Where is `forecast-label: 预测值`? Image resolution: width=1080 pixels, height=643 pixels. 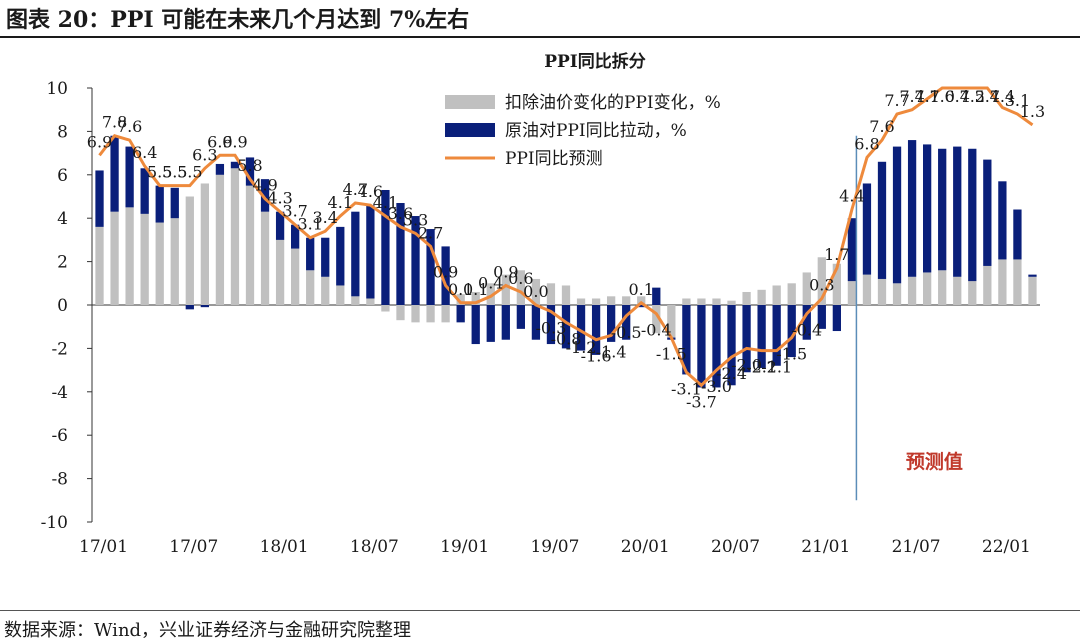 forecast-label: 预测值 is located at coordinates (934, 461).